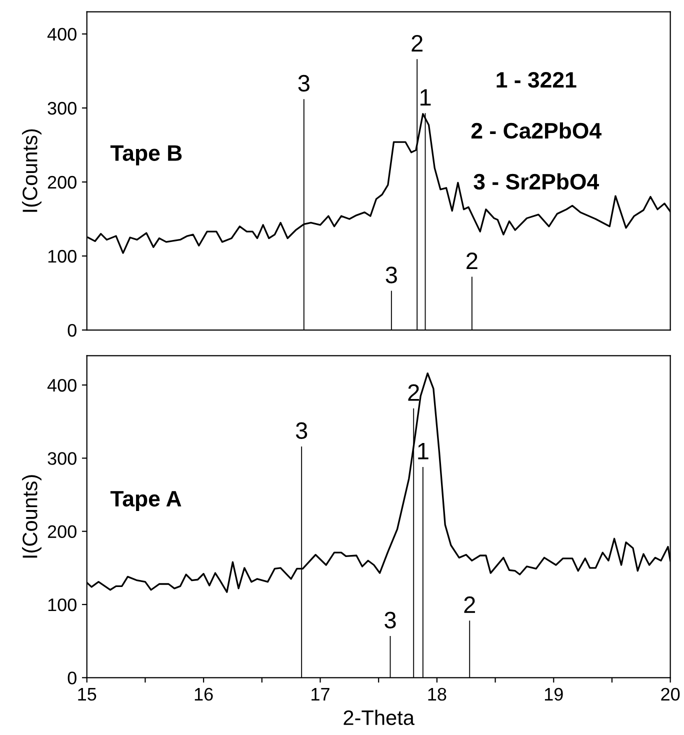 This screenshot has height=735, width=684. What do you see at coordinates (87, 694) in the screenshot?
I see `x-tick-label: 15` at bounding box center [87, 694].